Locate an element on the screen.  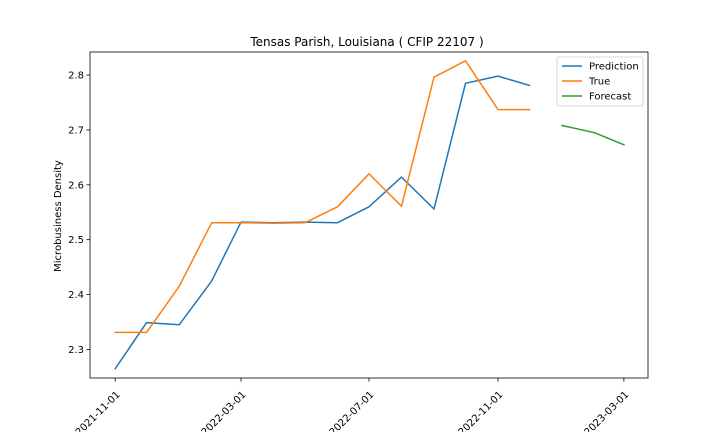
legend: Prediction True Forecast is located at coordinates (600, 81).